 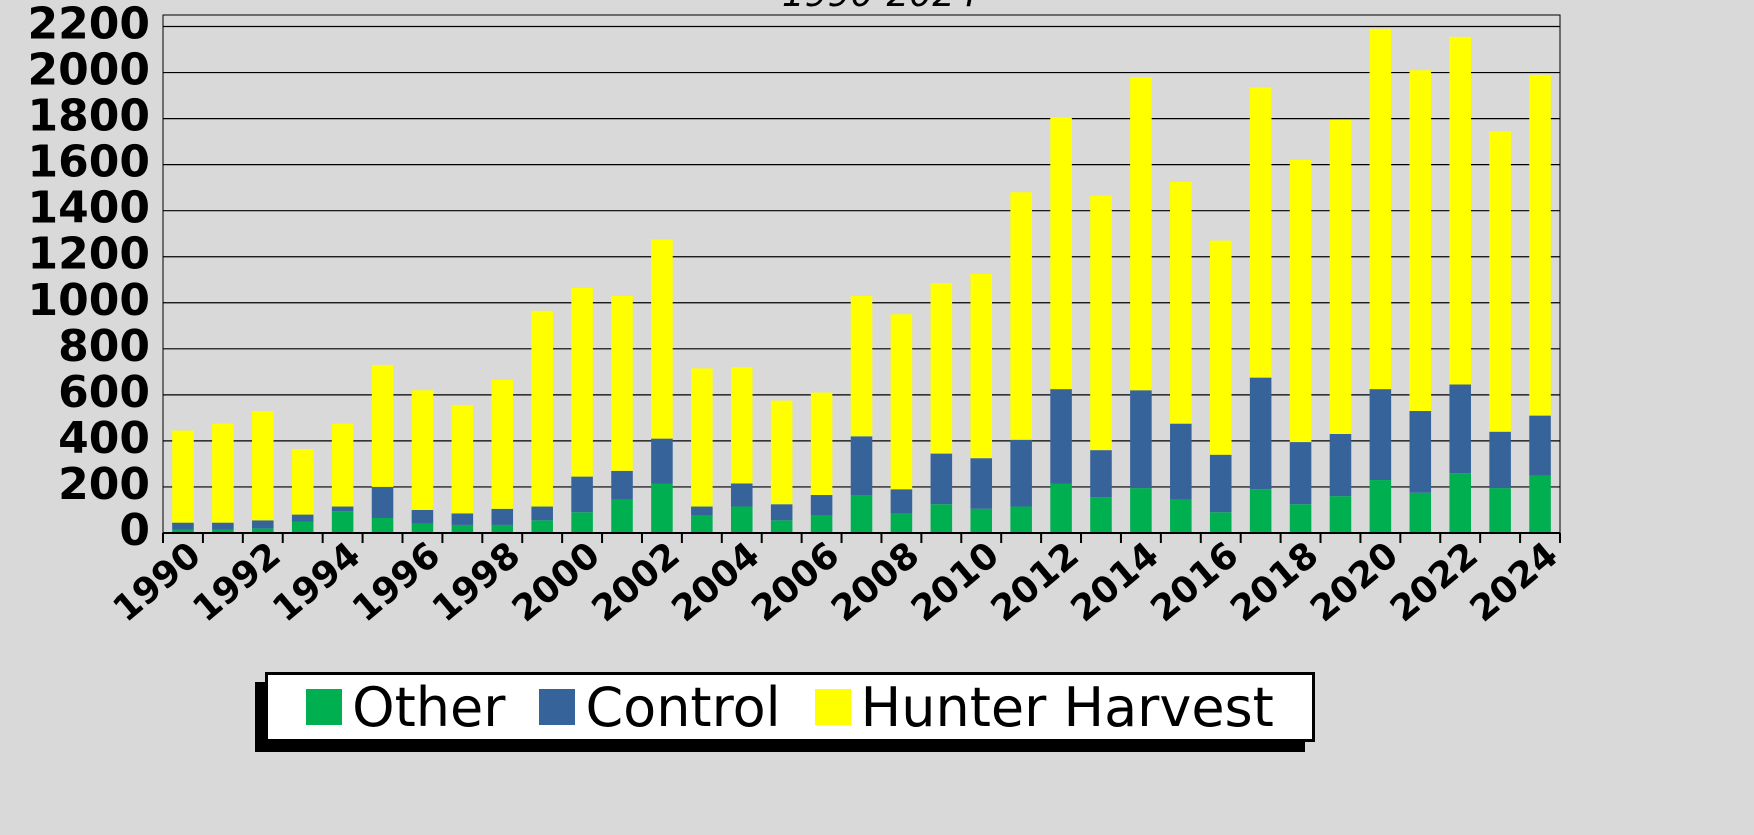 What do you see at coordinates (1194, 582) in the screenshot?
I see `x-tick-label: 2016` at bounding box center [1194, 582].